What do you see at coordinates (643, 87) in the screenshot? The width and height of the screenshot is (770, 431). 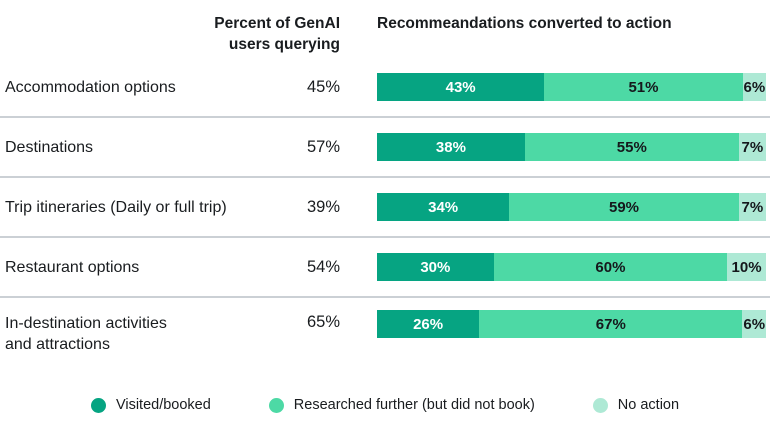 I see `bar-segment-researched-further: 51%` at bounding box center [643, 87].